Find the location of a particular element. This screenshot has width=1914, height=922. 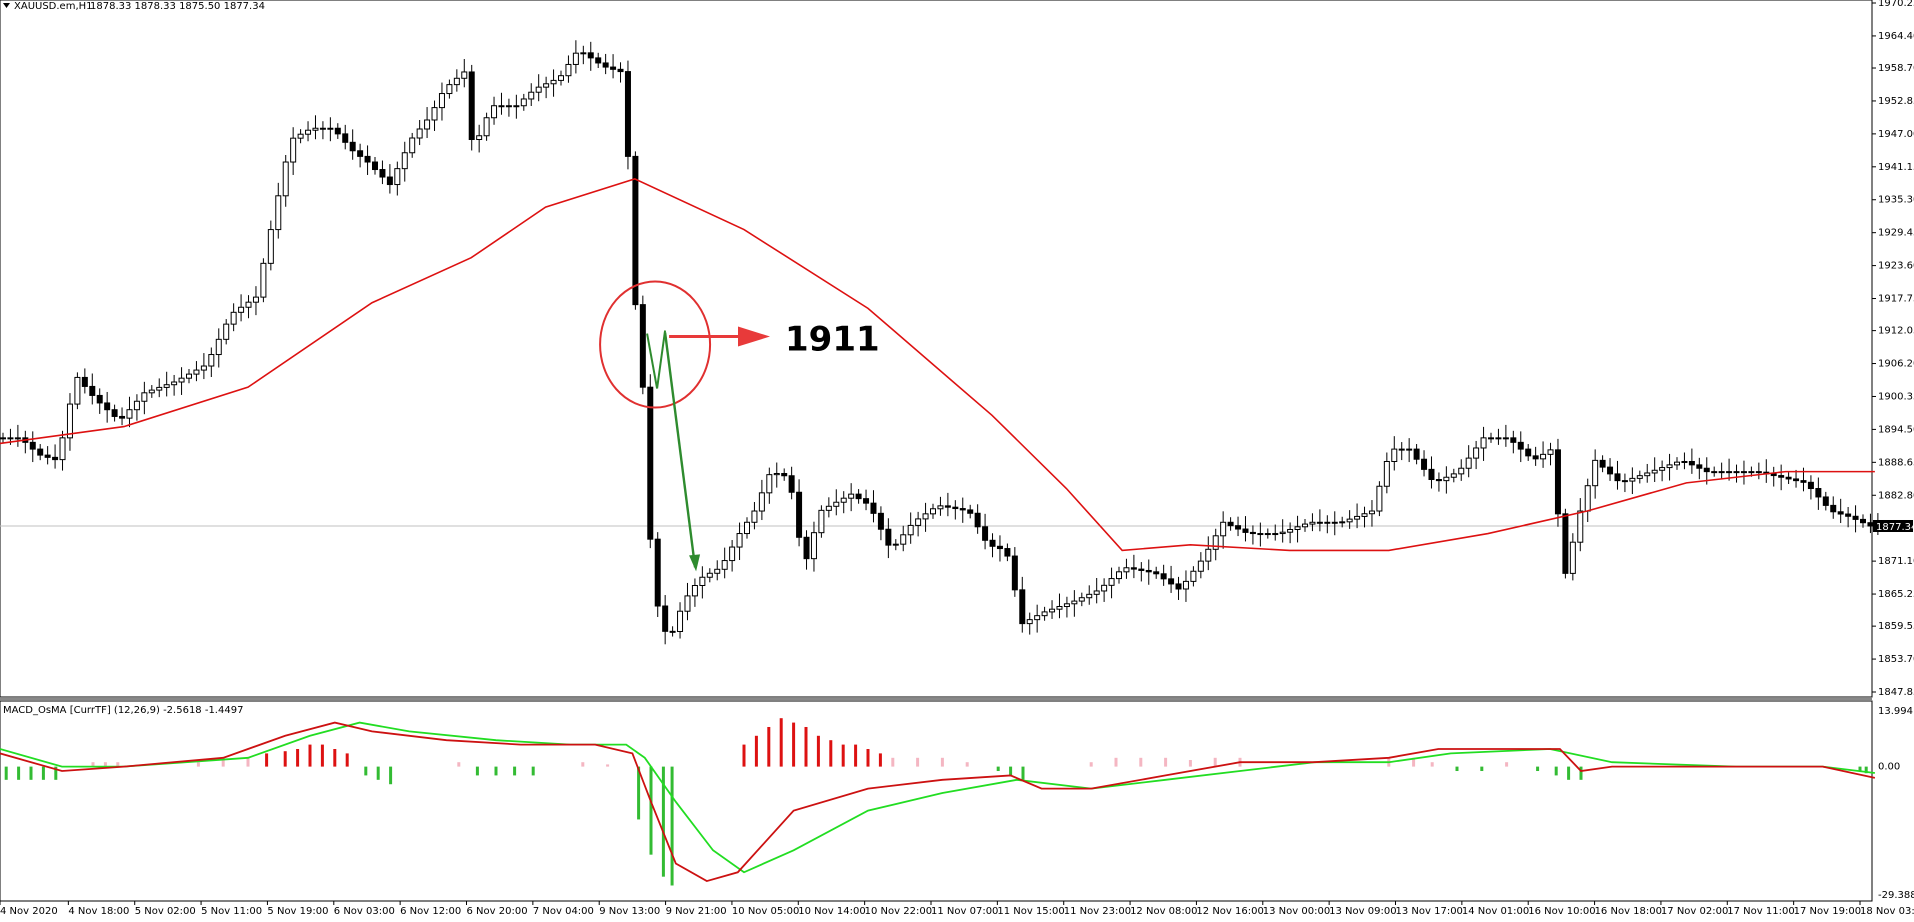

time-tick-label: 9 Nov 13:00 is located at coordinates (629, 911).